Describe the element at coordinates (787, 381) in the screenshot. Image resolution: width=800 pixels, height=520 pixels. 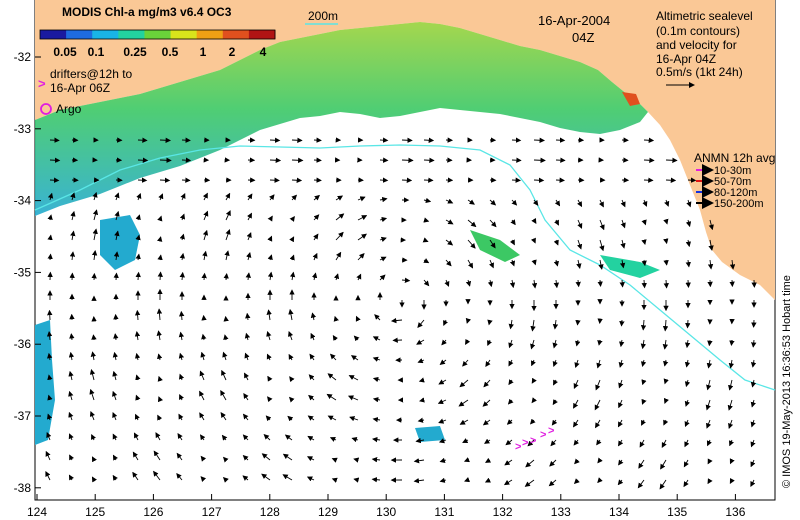
I see `credit-text: © IMOS 19-May-2013 16:36:53 Hobart time` at that location.